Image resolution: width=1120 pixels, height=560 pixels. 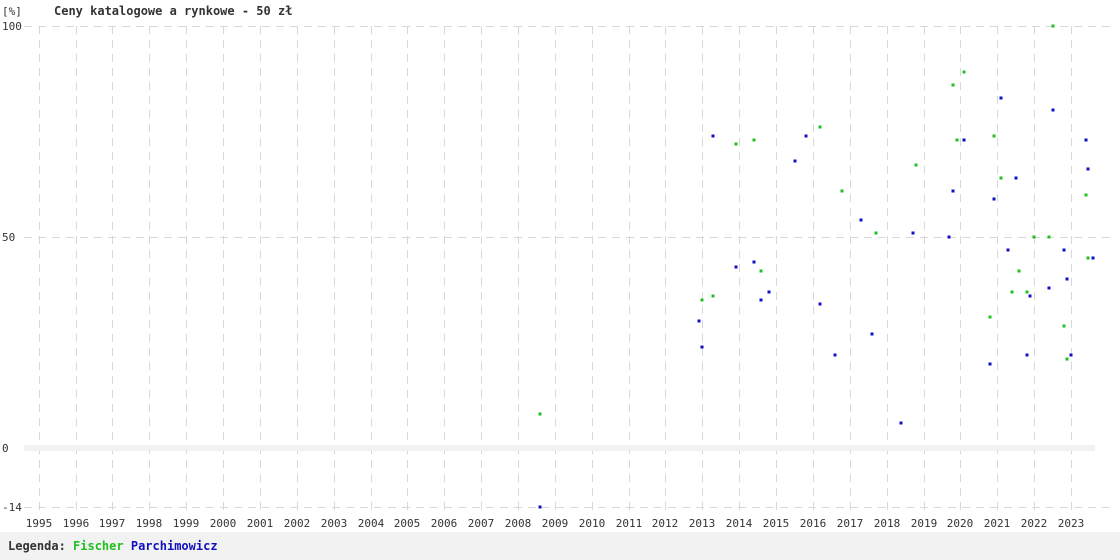 I want to click on x-tick-label: 2019, so click(x=924, y=523).